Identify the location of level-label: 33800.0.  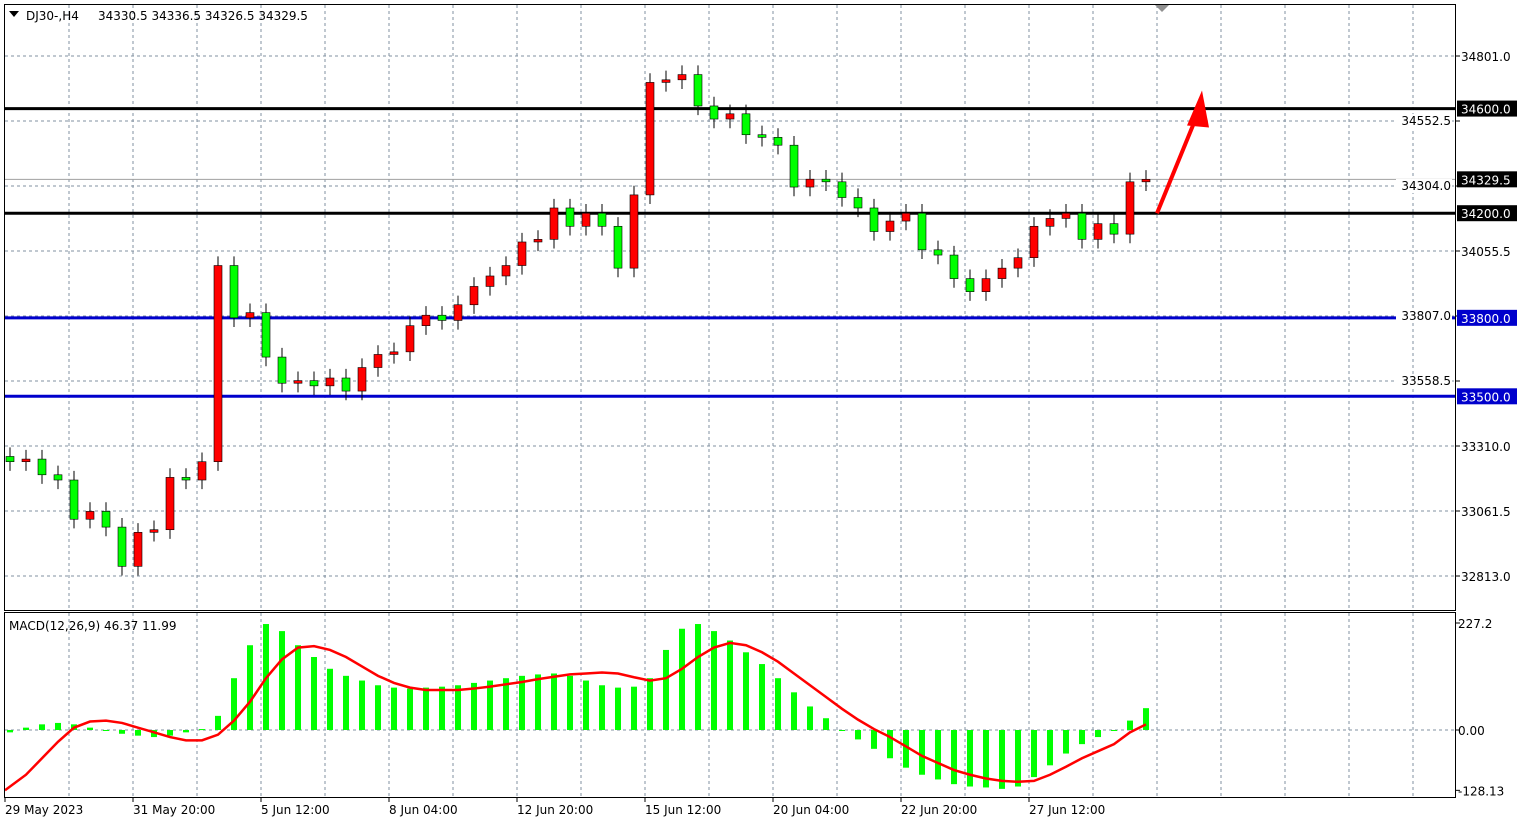
(1486, 319).